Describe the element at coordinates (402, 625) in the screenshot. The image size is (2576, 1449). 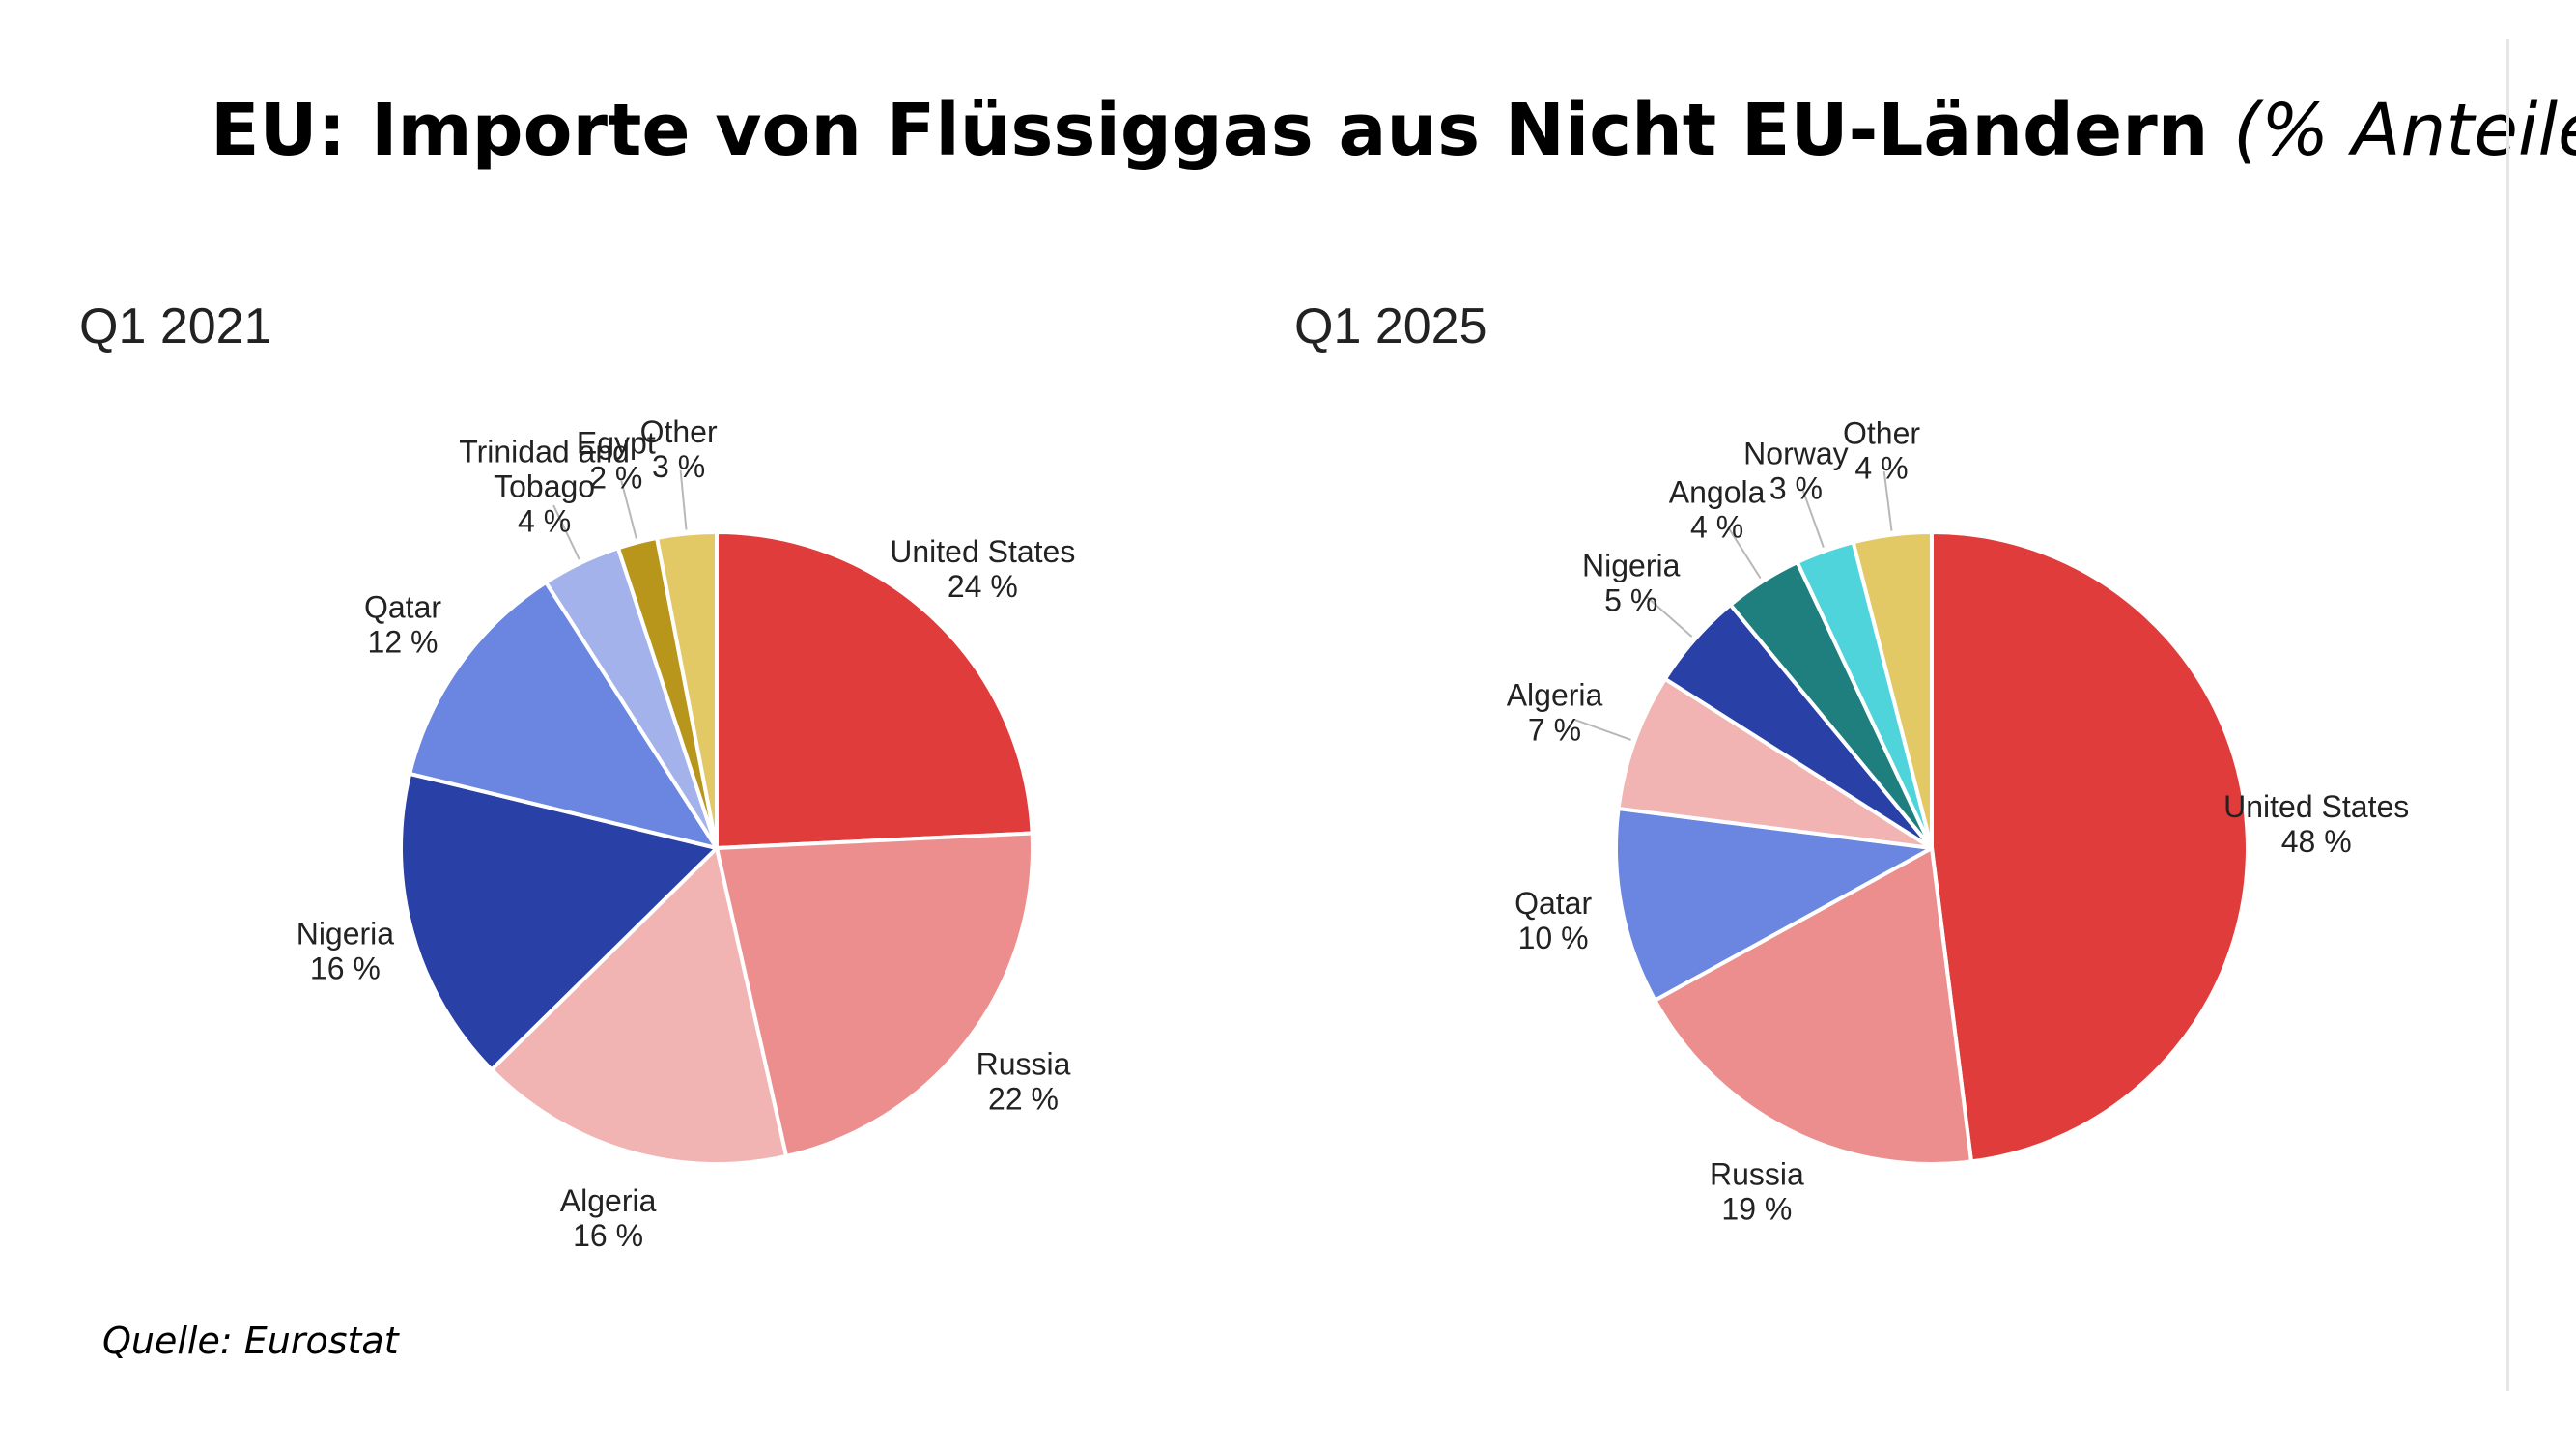
I see `data-label-qatar: Qatar 12 %` at that location.